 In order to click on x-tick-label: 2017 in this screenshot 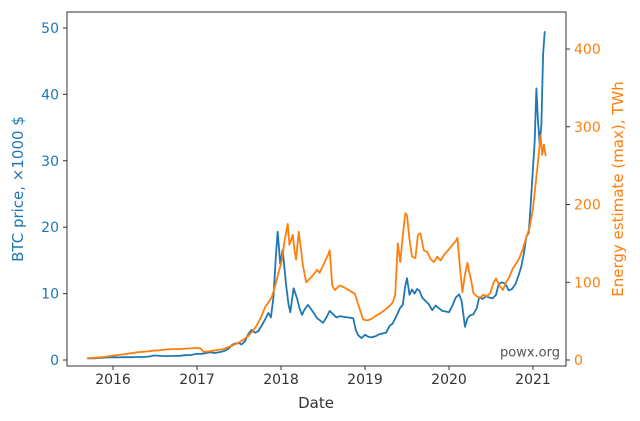, I will do `click(197, 380)`.